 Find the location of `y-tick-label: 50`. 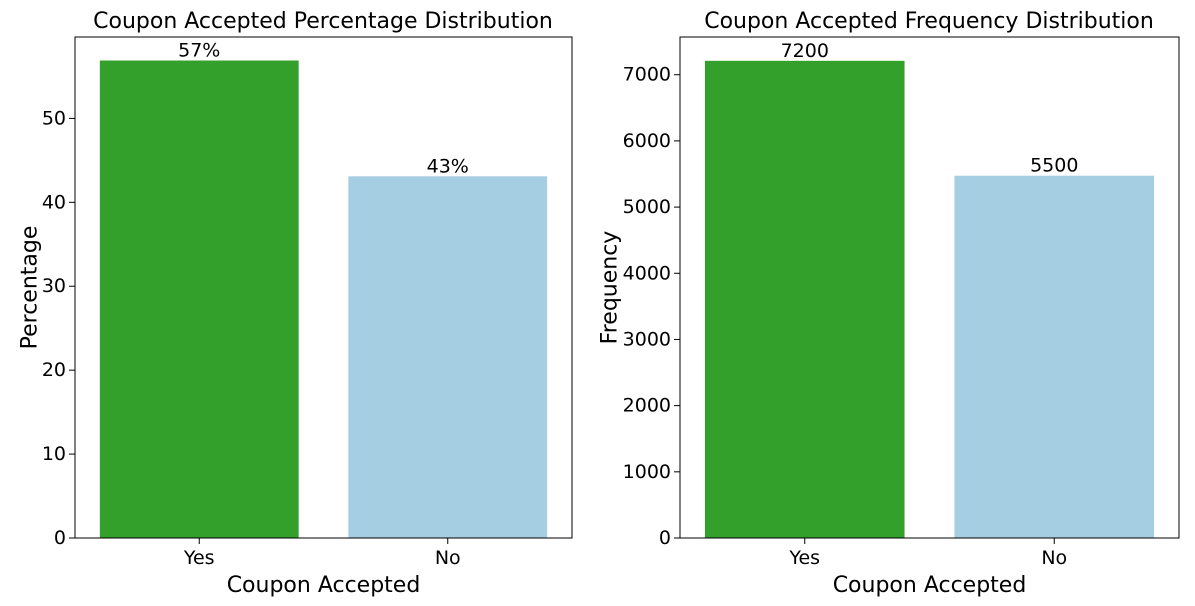

y-tick-label: 50 is located at coordinates (54, 118).